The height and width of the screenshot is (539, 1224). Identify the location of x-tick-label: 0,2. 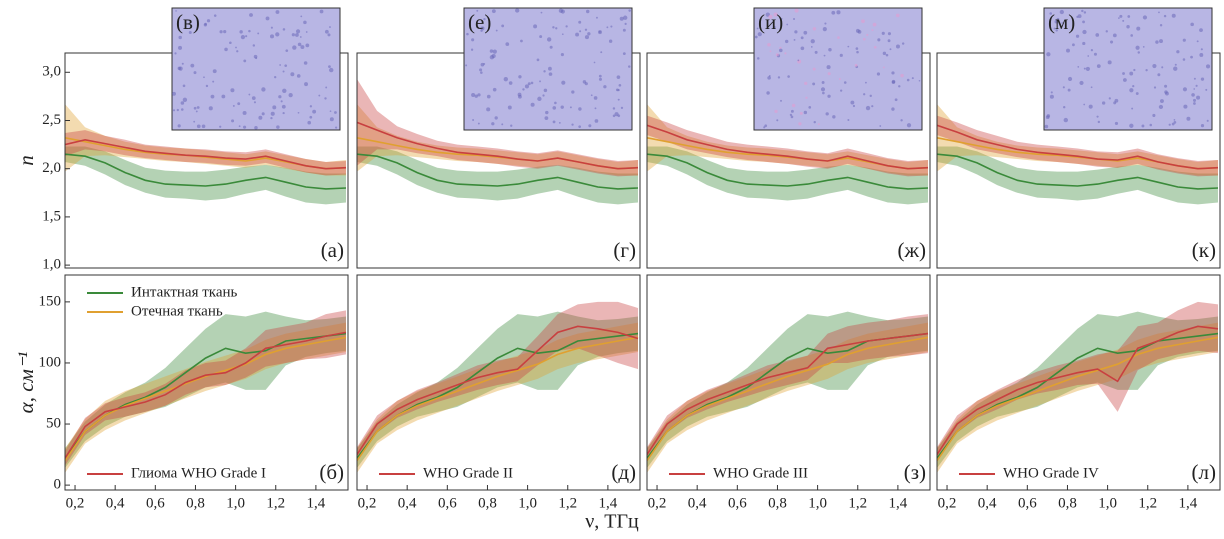
(367, 503).